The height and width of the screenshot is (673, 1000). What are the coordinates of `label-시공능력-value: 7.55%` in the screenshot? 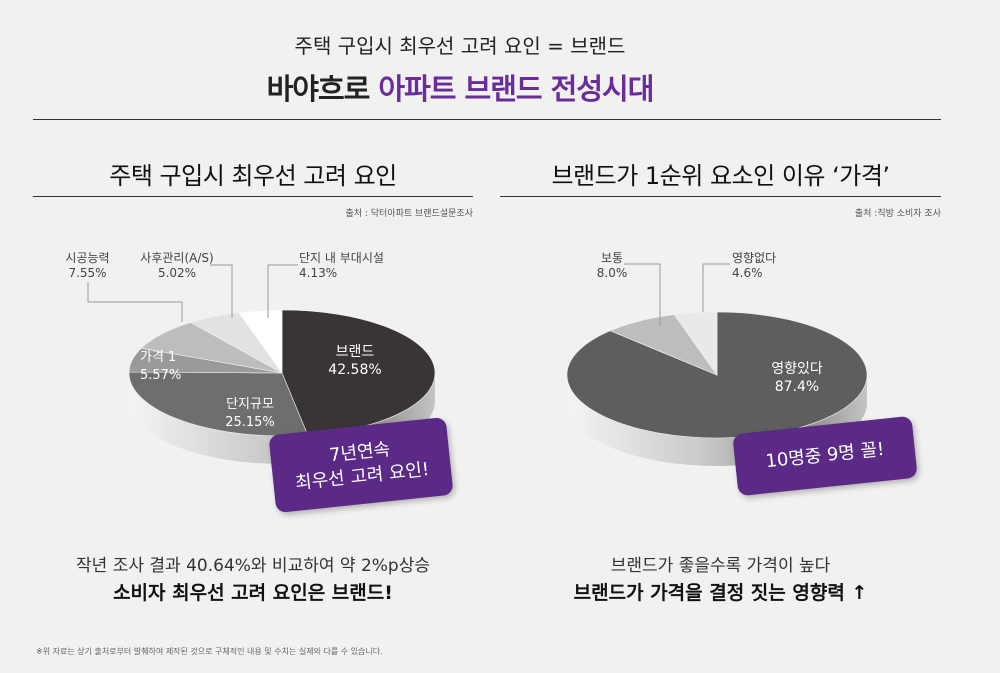 It's located at (87, 273).